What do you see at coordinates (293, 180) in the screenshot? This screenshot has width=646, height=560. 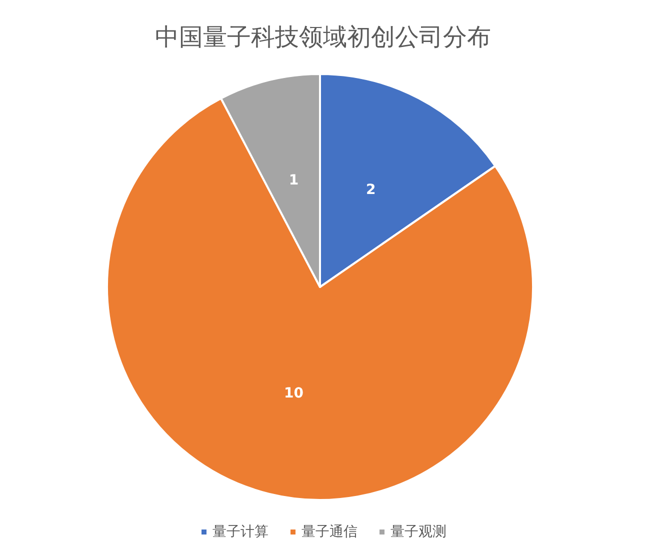 I see `data-label: 1` at bounding box center [293, 180].